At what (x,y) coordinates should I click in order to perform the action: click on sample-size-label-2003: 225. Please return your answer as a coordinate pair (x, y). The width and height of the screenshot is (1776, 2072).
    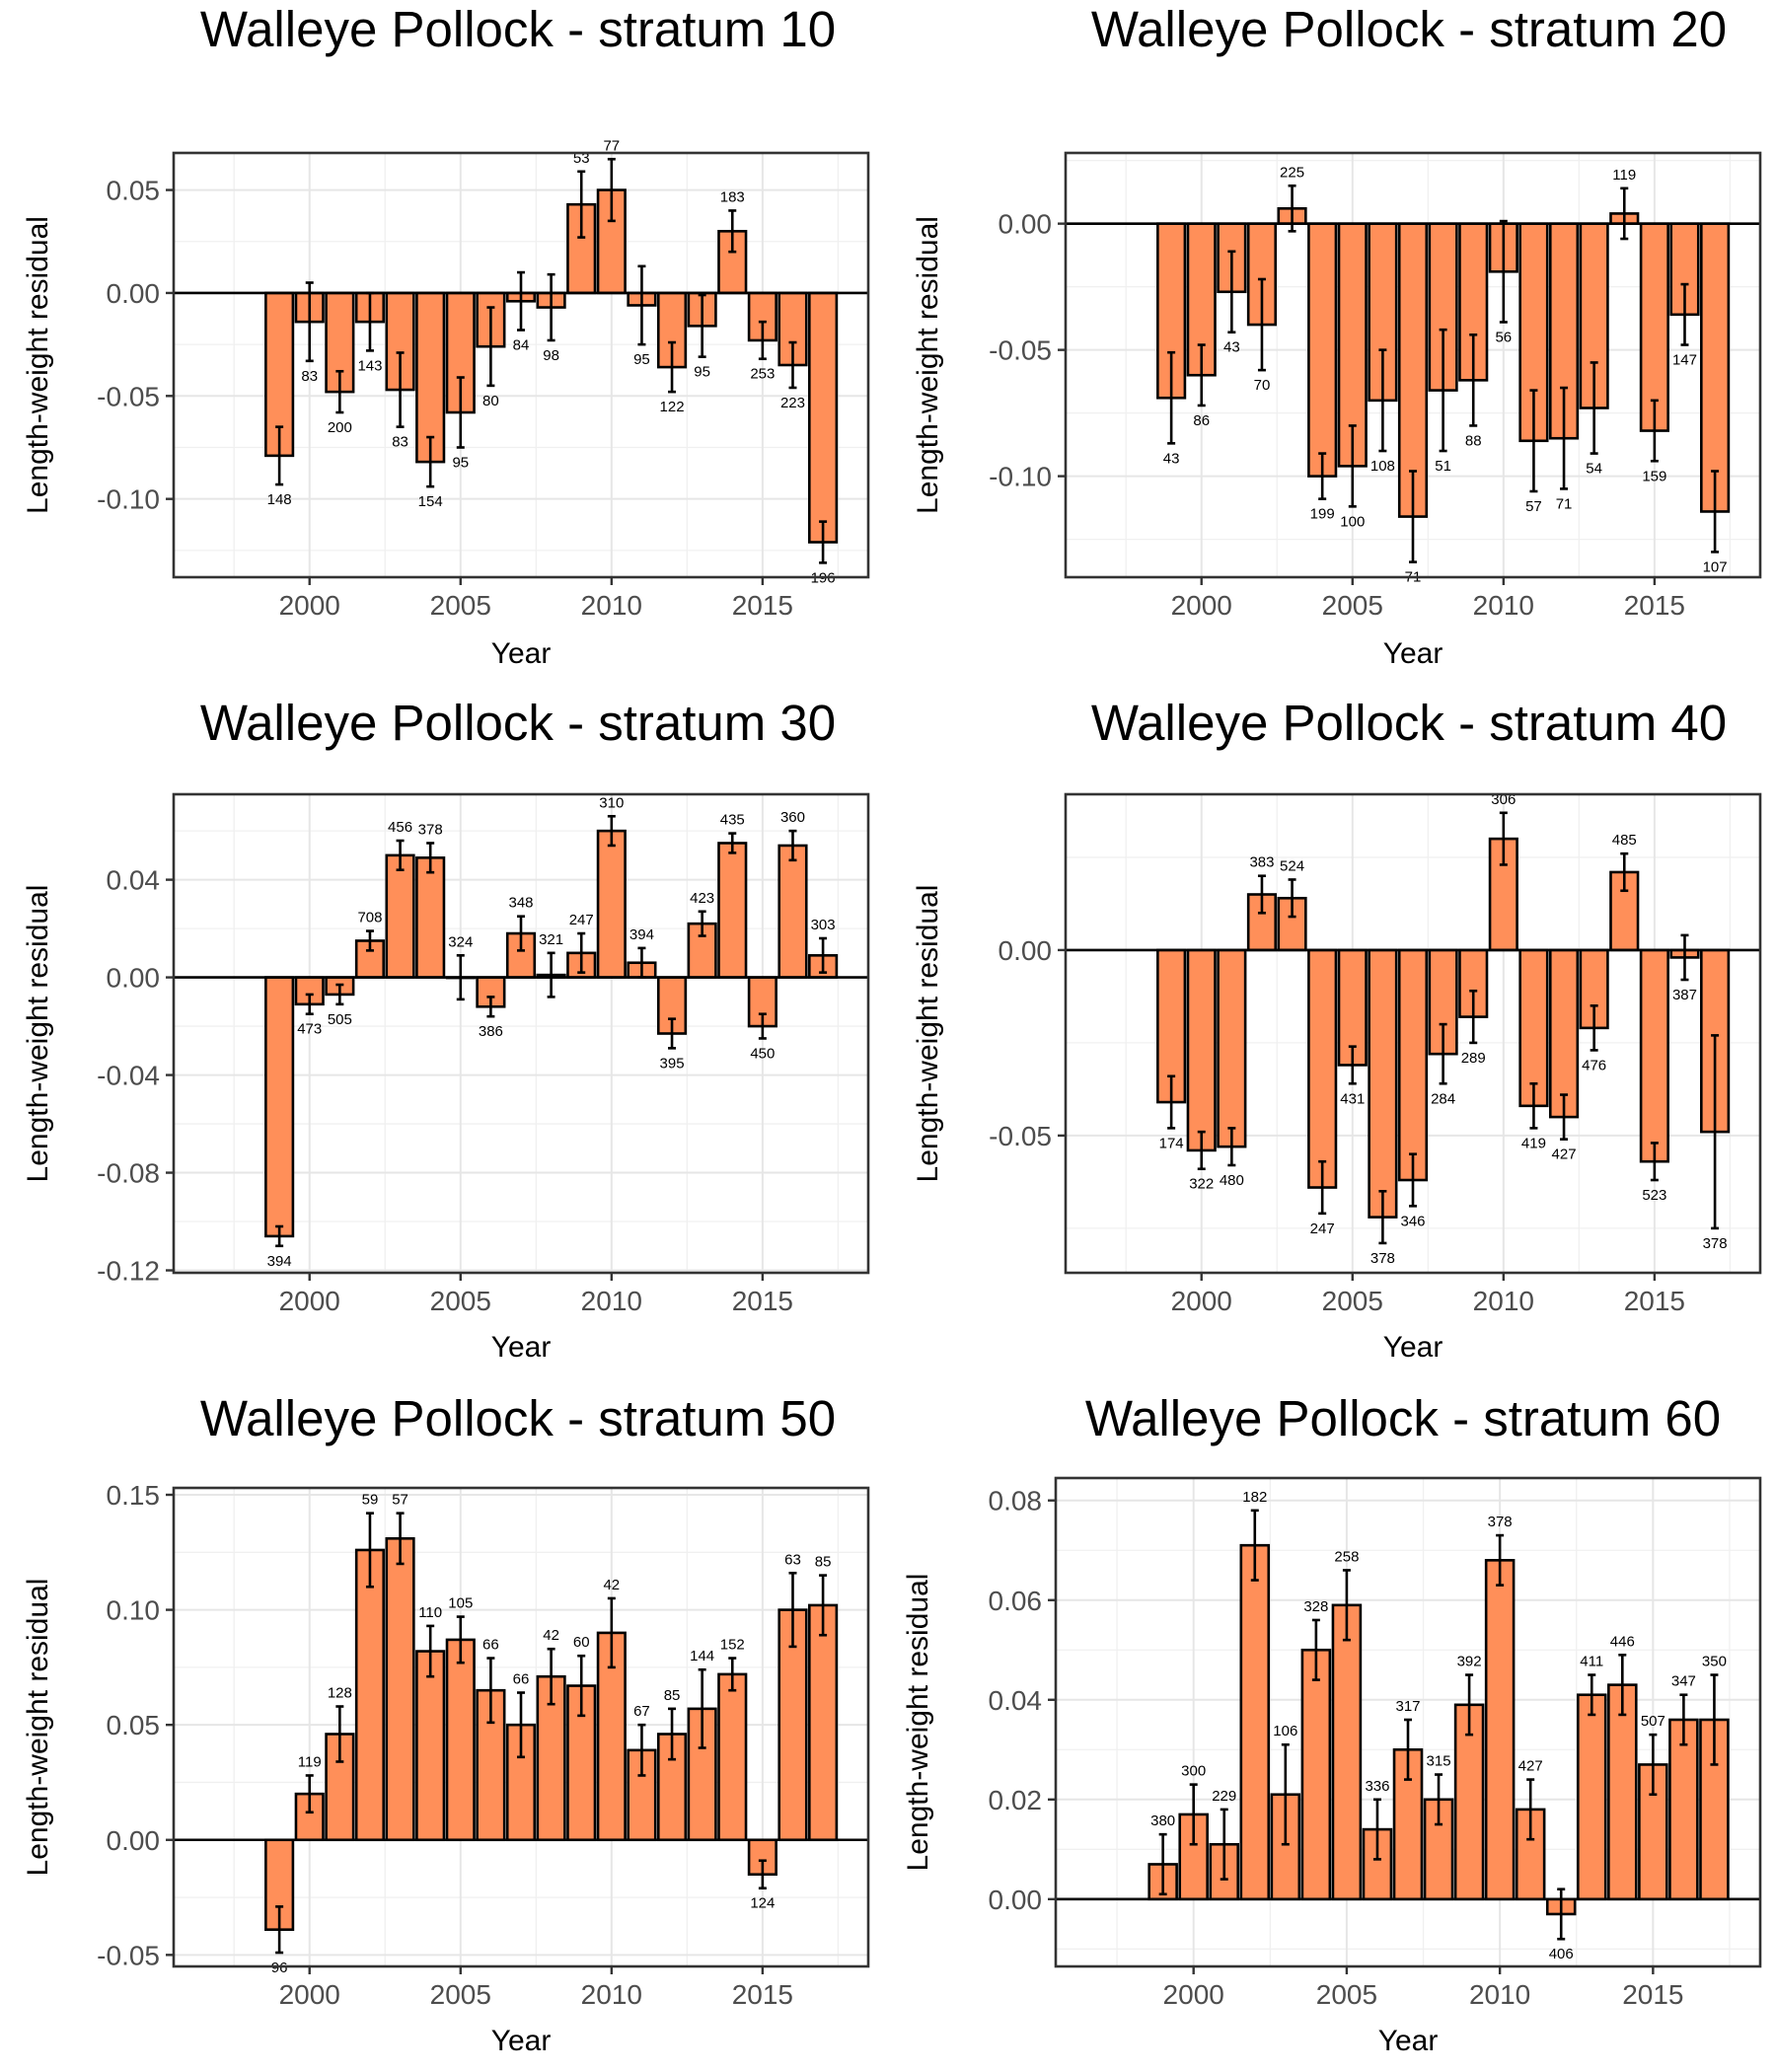
    Looking at the image, I should click on (1292, 173).